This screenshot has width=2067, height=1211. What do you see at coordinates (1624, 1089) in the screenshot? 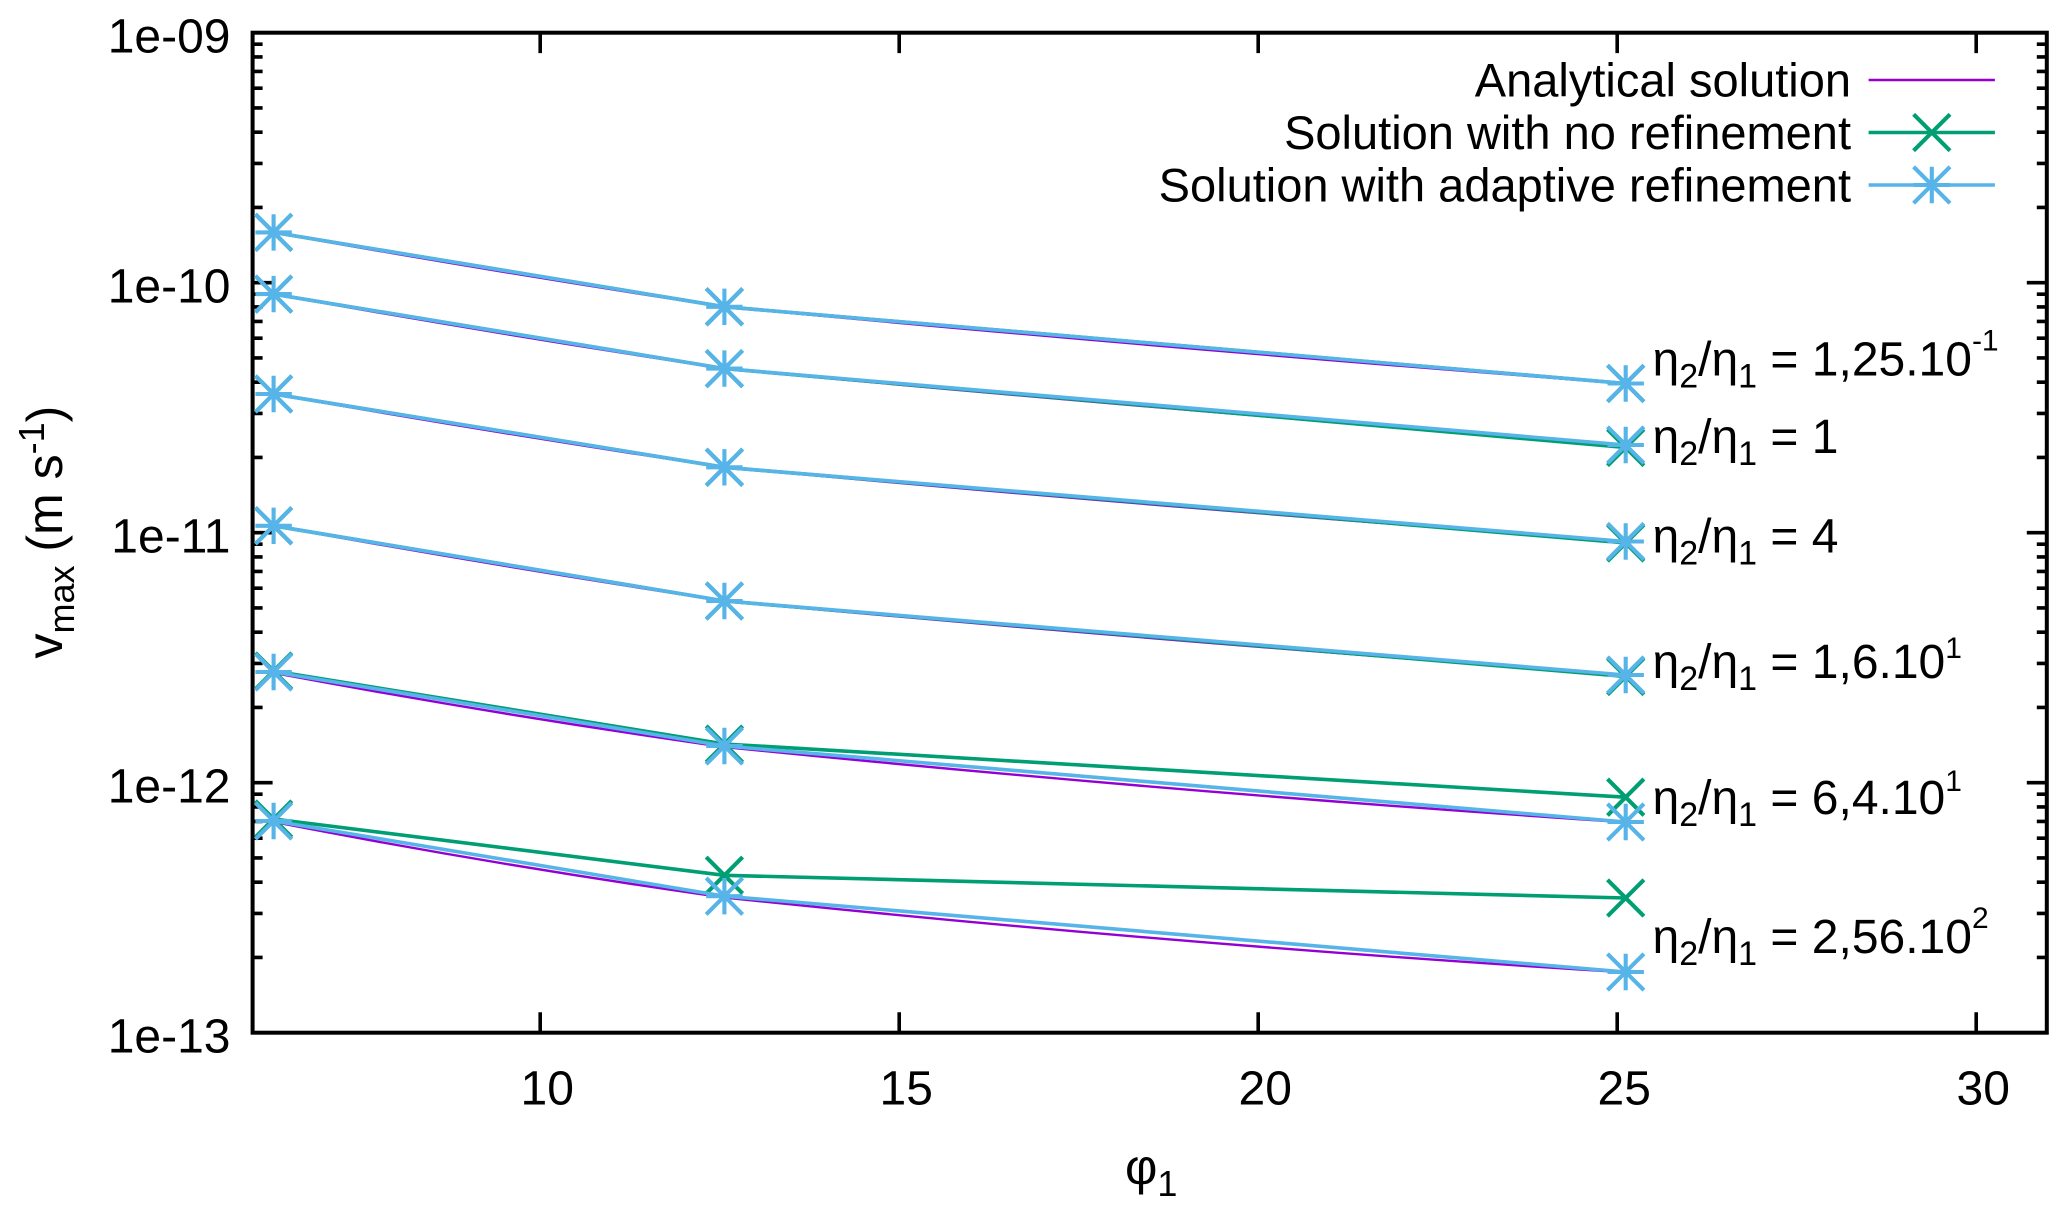
I see `svg-text: 25` at bounding box center [1624, 1089].